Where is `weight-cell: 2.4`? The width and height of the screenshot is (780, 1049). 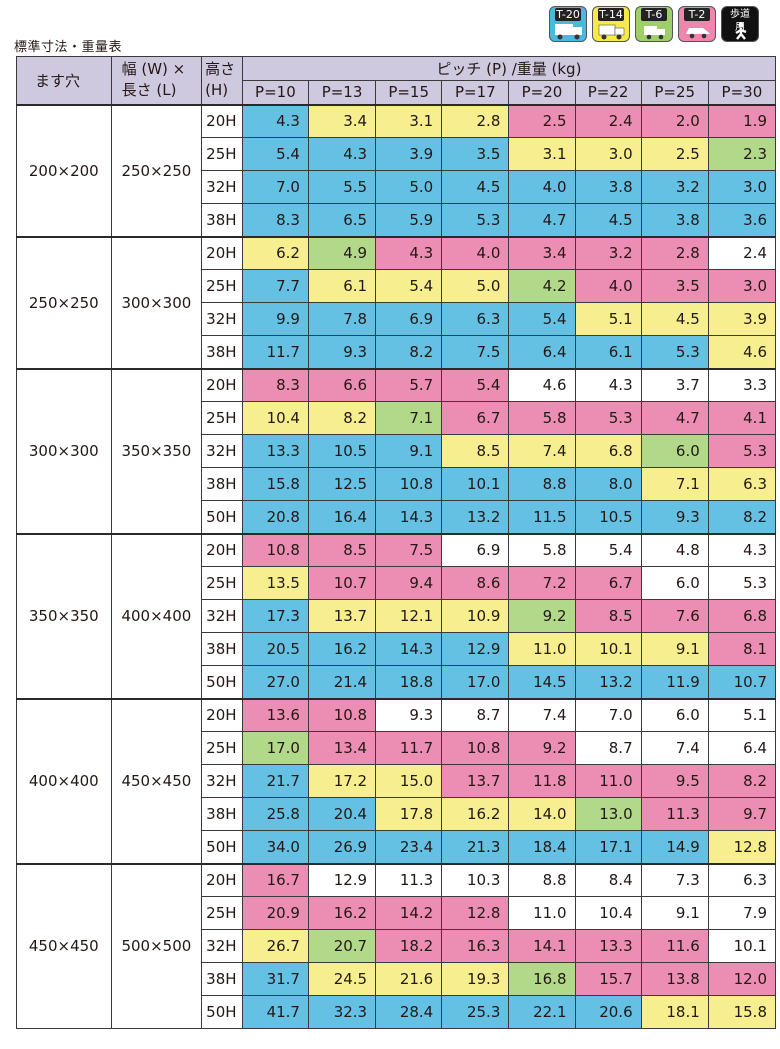
weight-cell: 2.4 is located at coordinates (742, 252).